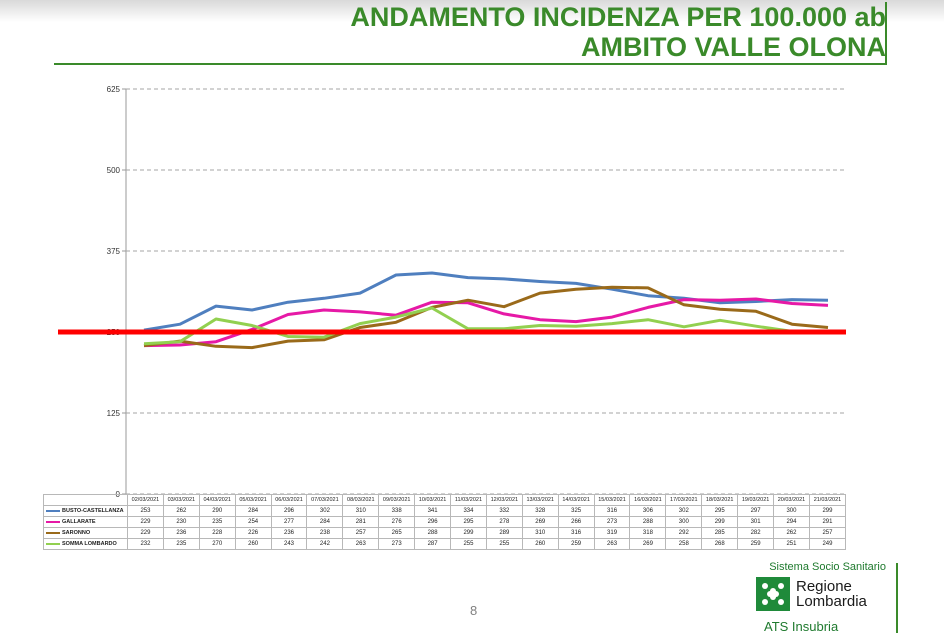  Describe the element at coordinates (791, 500) in the screenshot. I see `date-column-header: 20/03/2021` at that location.